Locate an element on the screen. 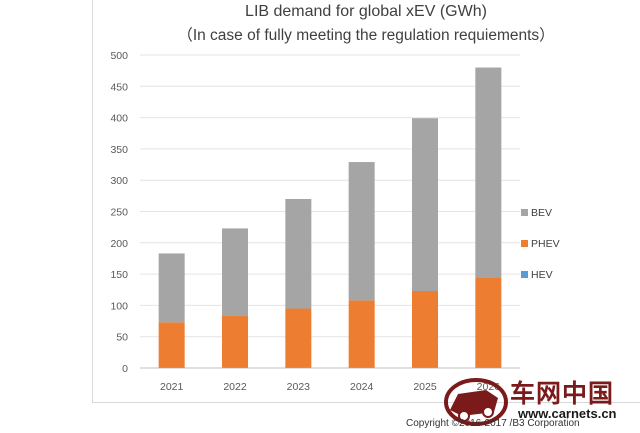 The image size is (640, 433). y-tick-label: 100 is located at coordinates (119, 306).